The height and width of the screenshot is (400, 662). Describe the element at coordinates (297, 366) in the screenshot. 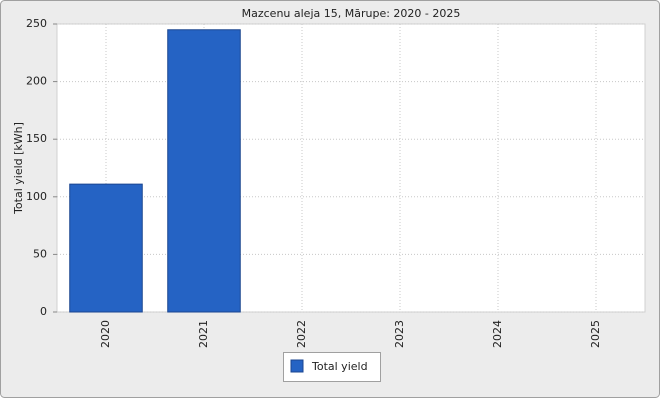

I see `legend-swatch` at that location.